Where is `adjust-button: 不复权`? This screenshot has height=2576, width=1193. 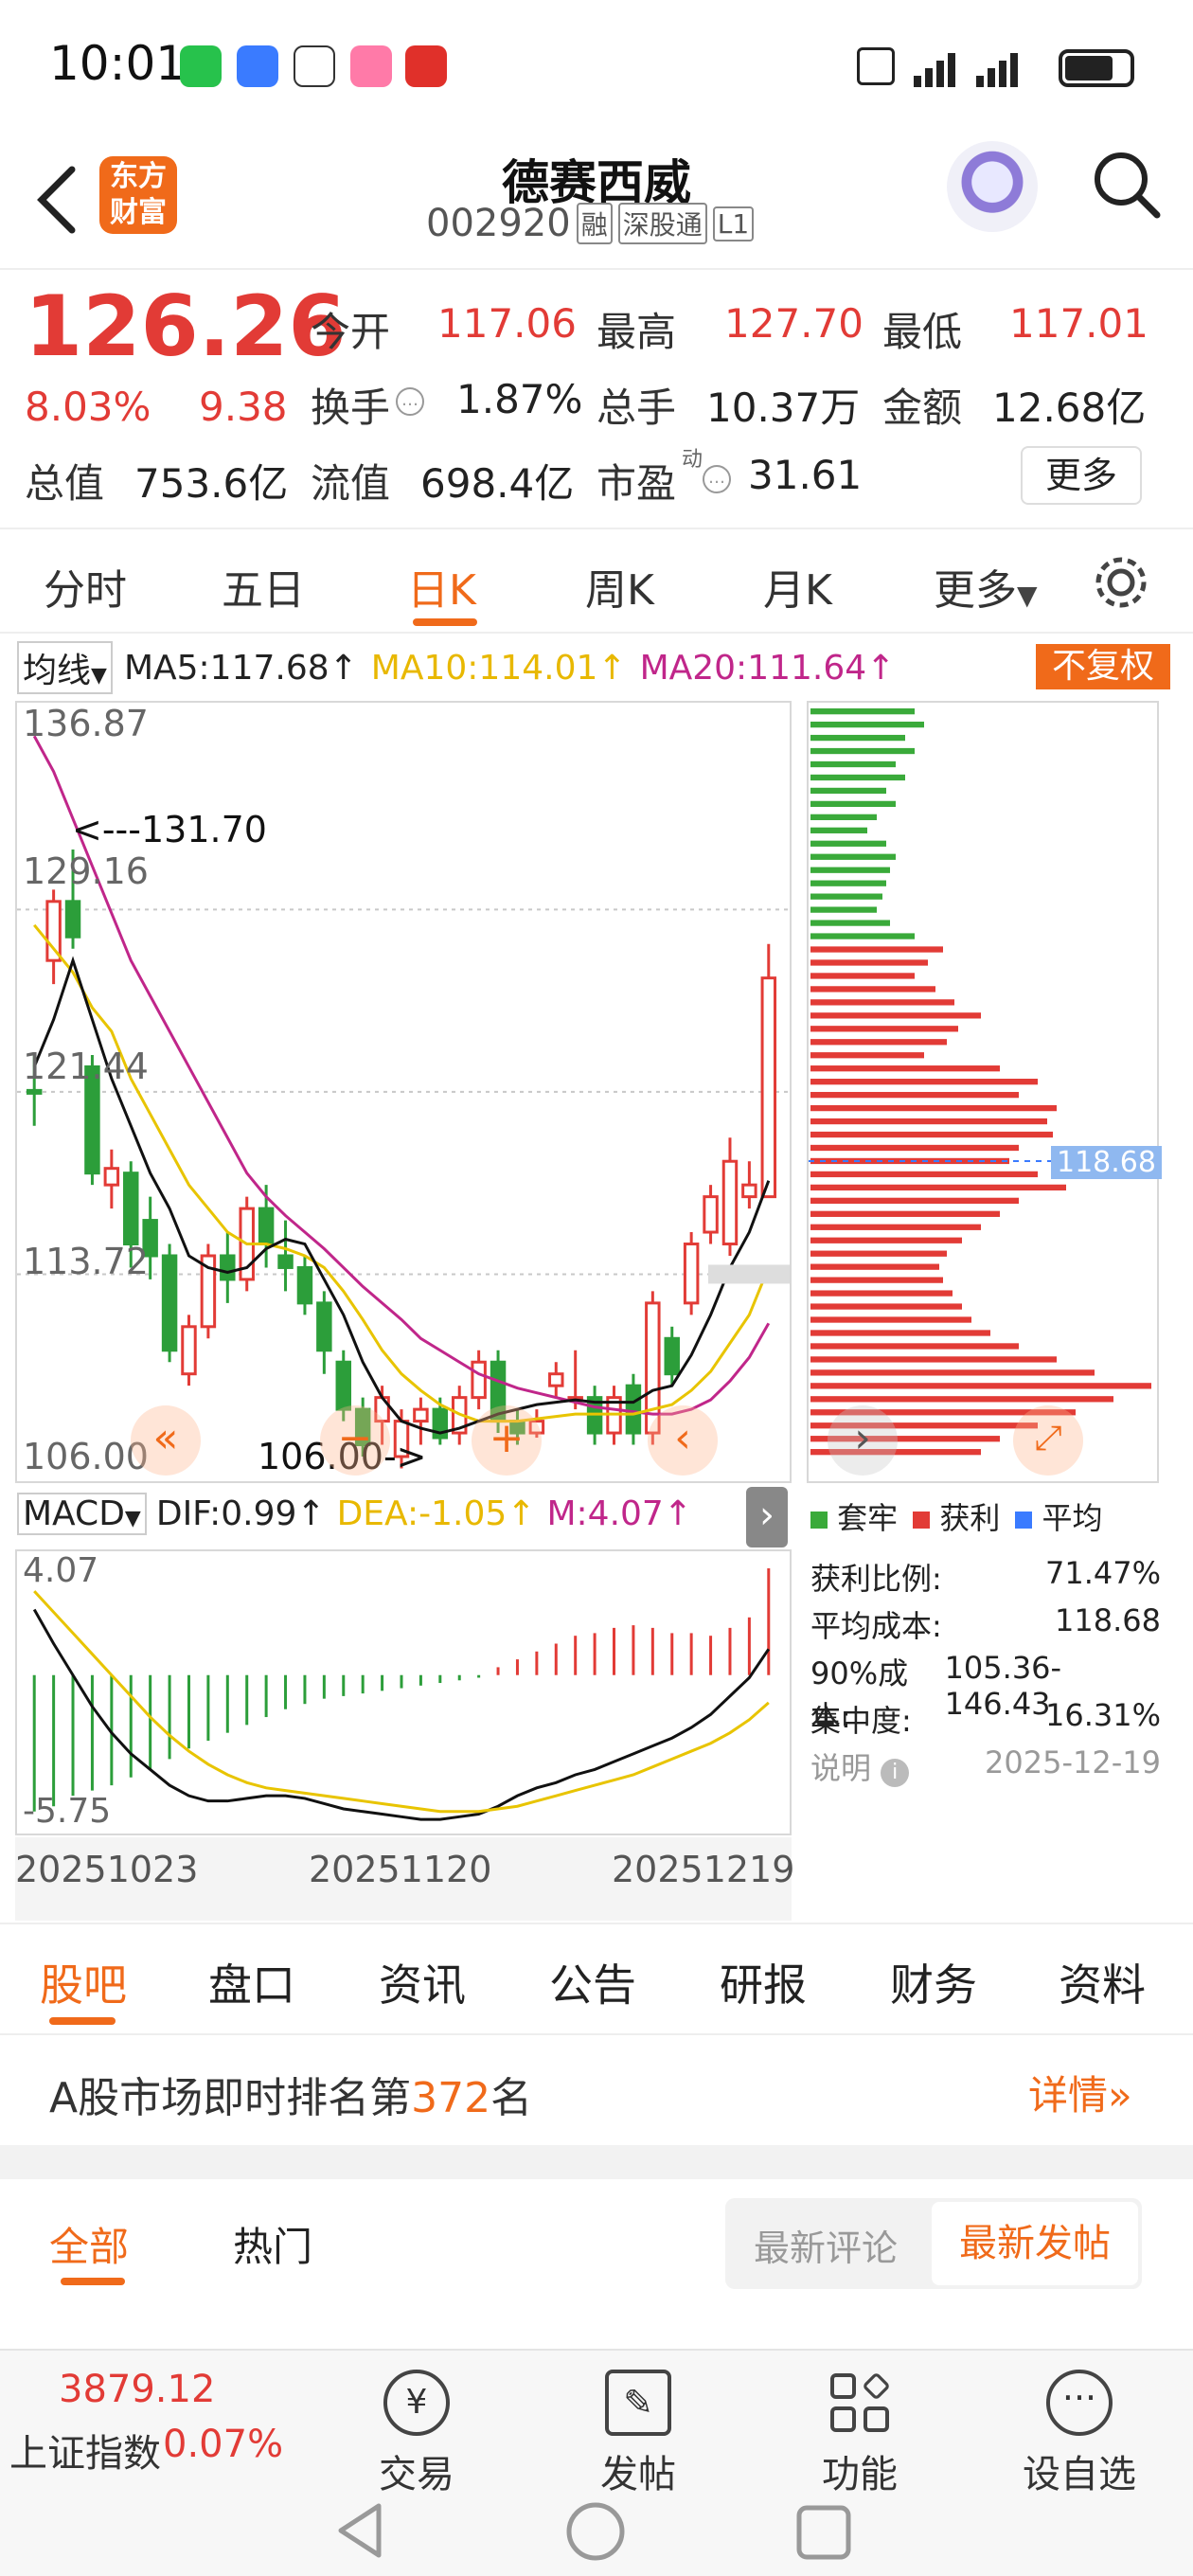 adjust-button: 不复权 is located at coordinates (1103, 666).